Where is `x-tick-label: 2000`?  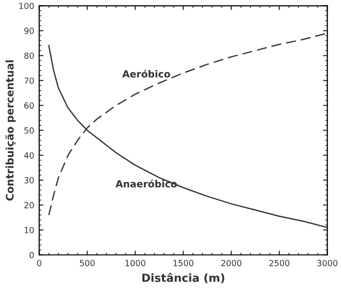 x-tick-label: 2000 is located at coordinates (231, 263).